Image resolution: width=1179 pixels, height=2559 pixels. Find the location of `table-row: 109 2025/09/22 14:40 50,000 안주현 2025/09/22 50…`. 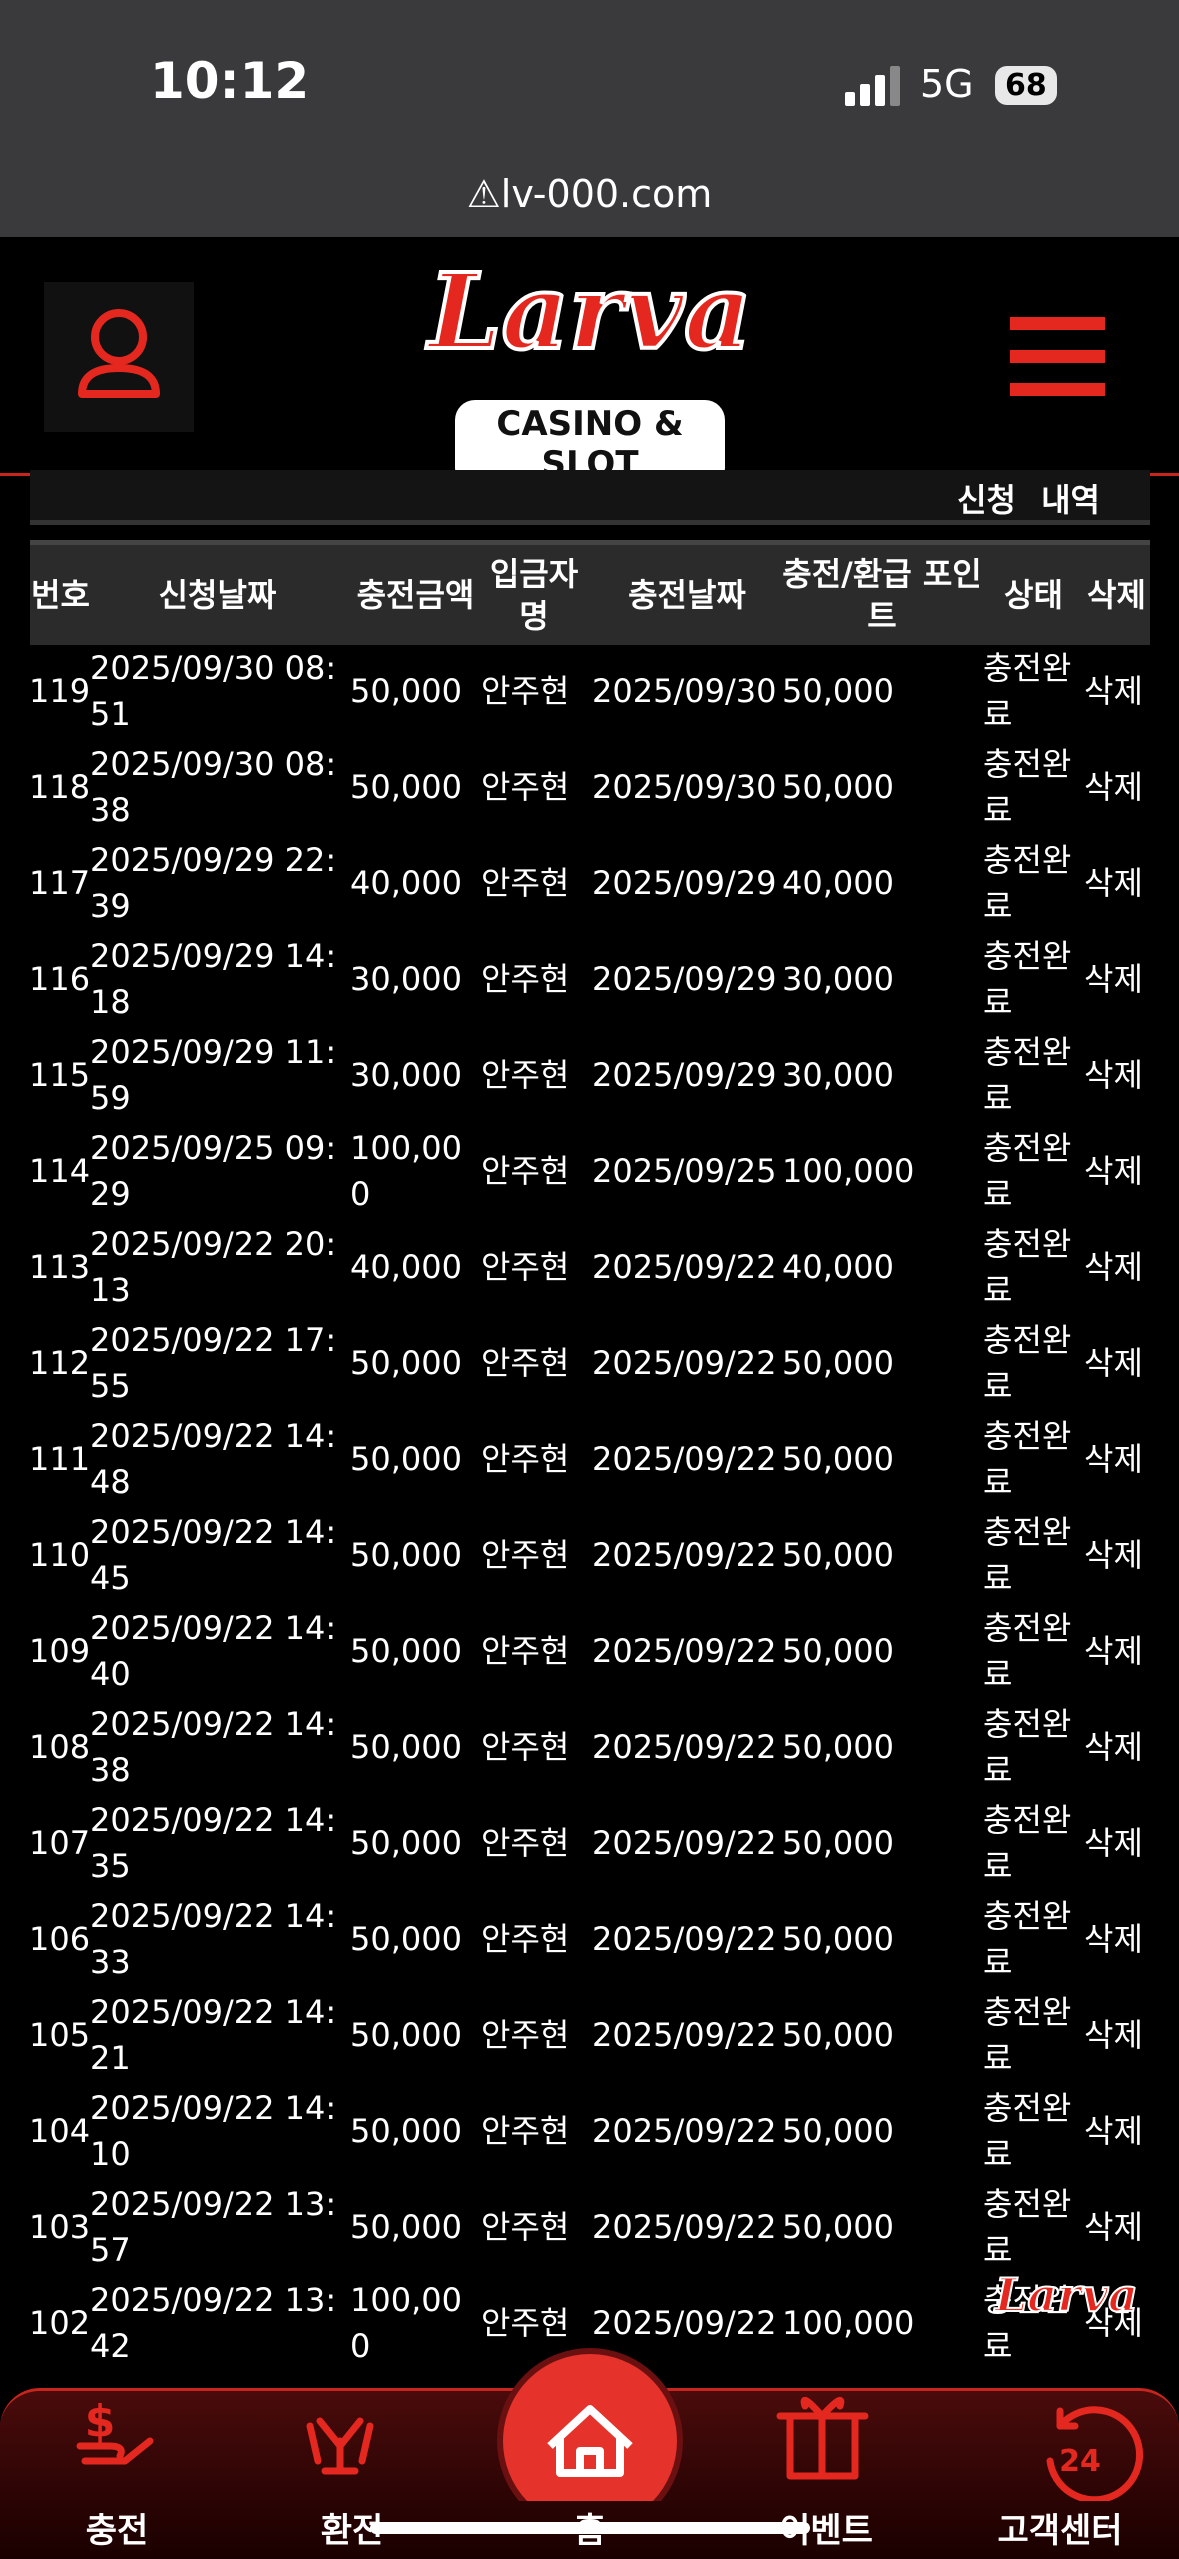

table-row: 109 2025/09/22 14:40 50,000 안주현 2025/09/22 50… is located at coordinates (589, 1651).